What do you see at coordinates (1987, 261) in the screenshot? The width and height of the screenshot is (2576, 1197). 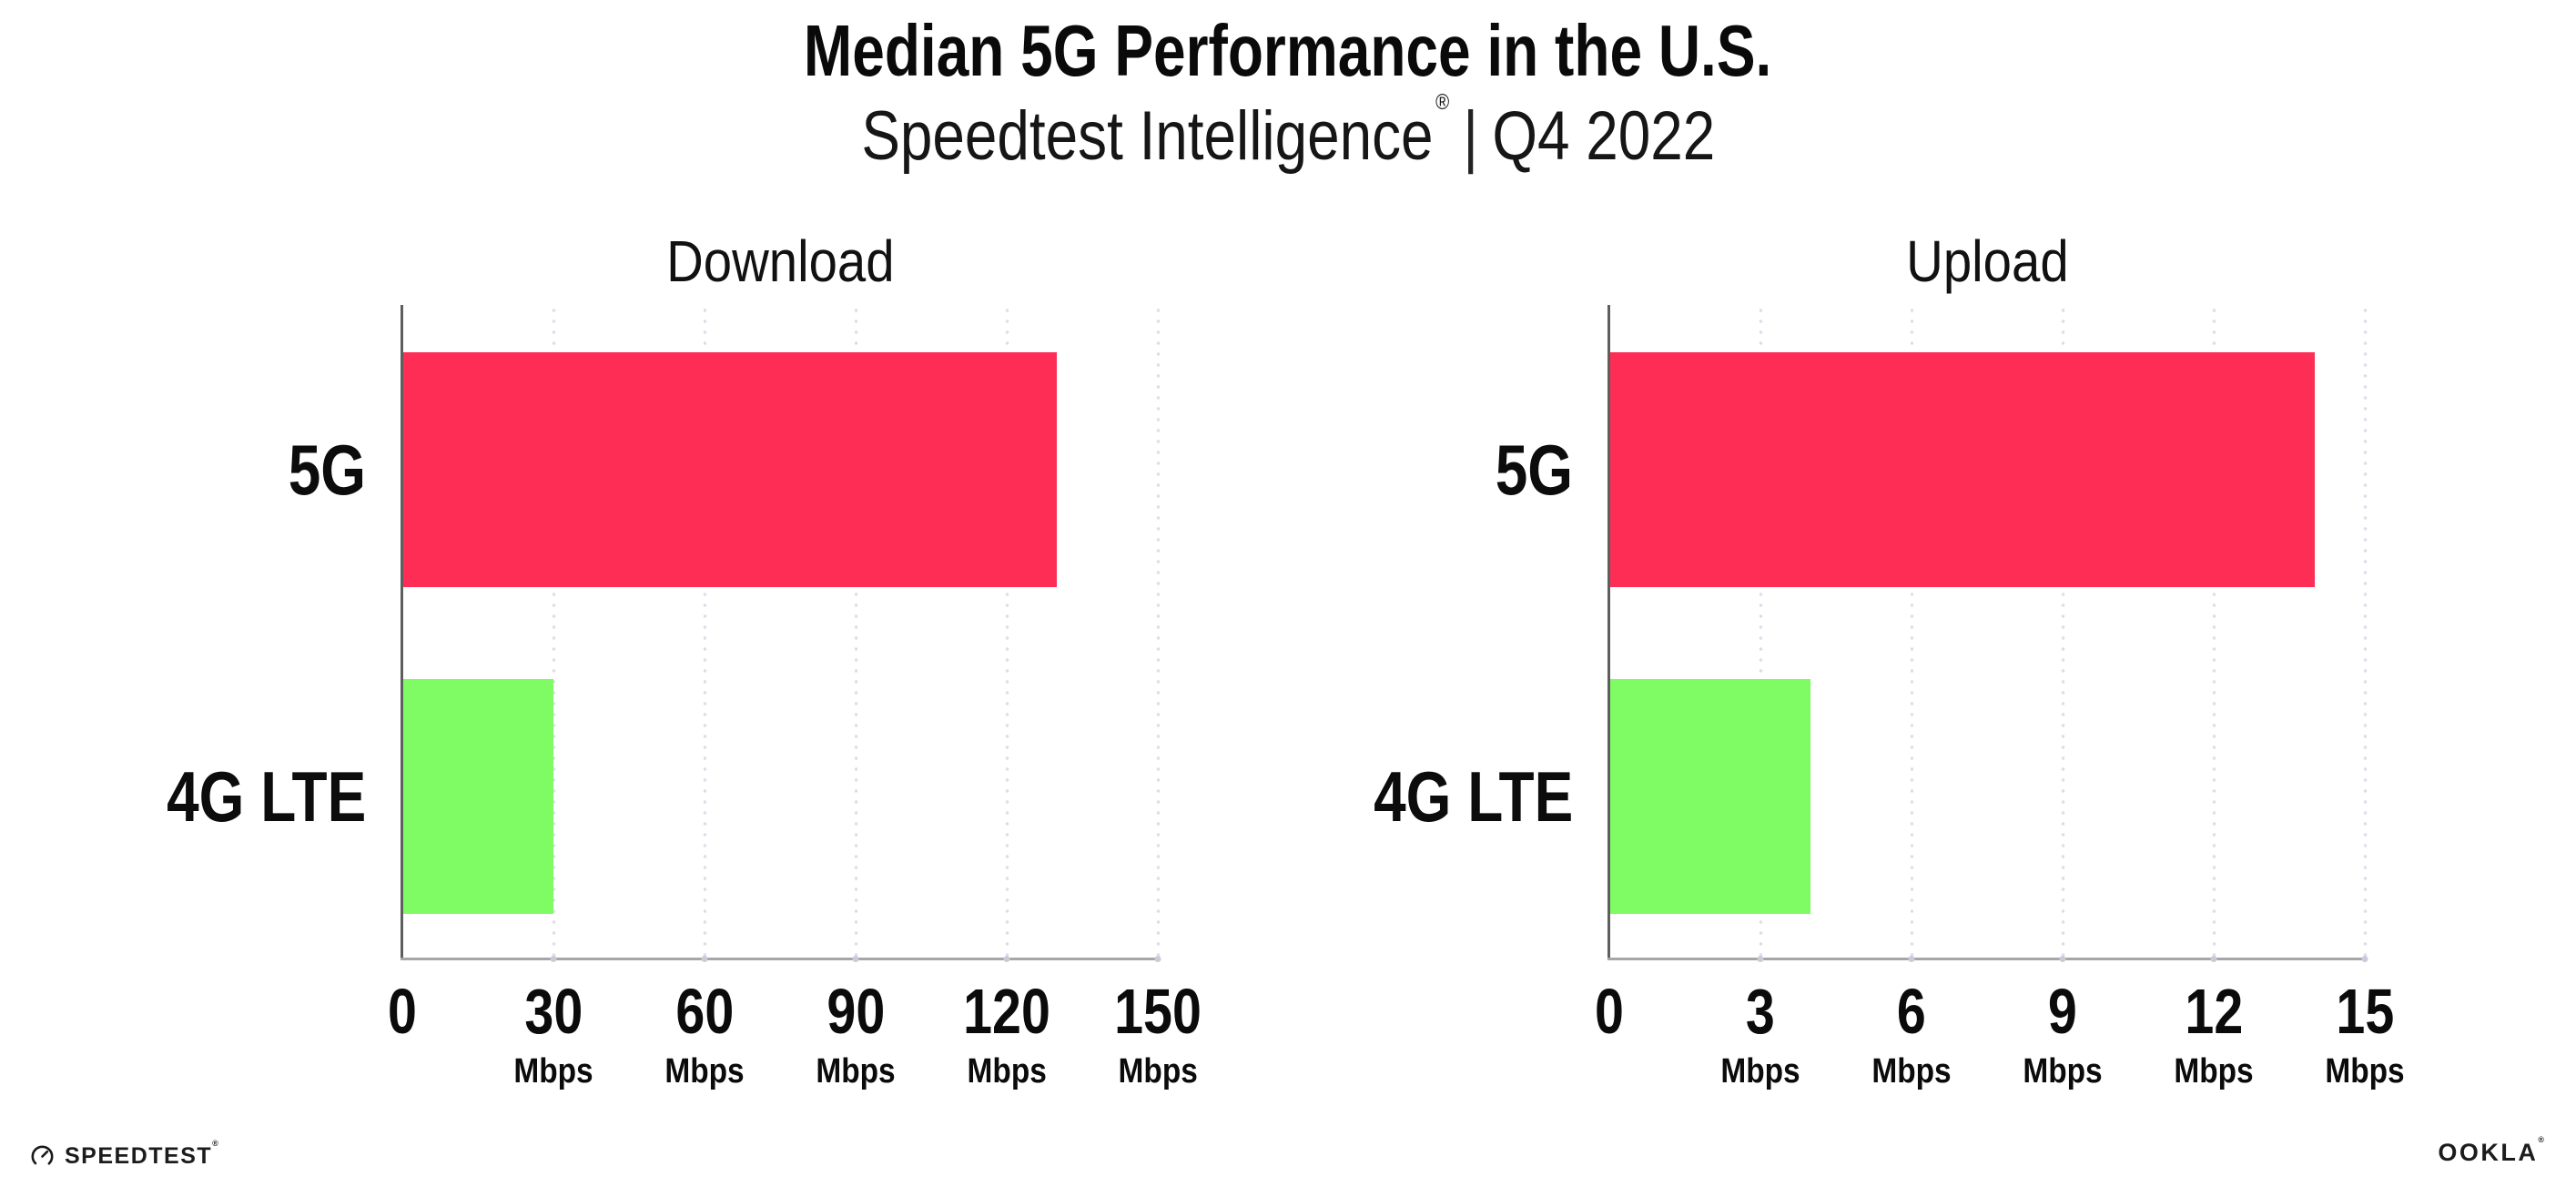 I see `upload-chart-title: Upload` at bounding box center [1987, 261].